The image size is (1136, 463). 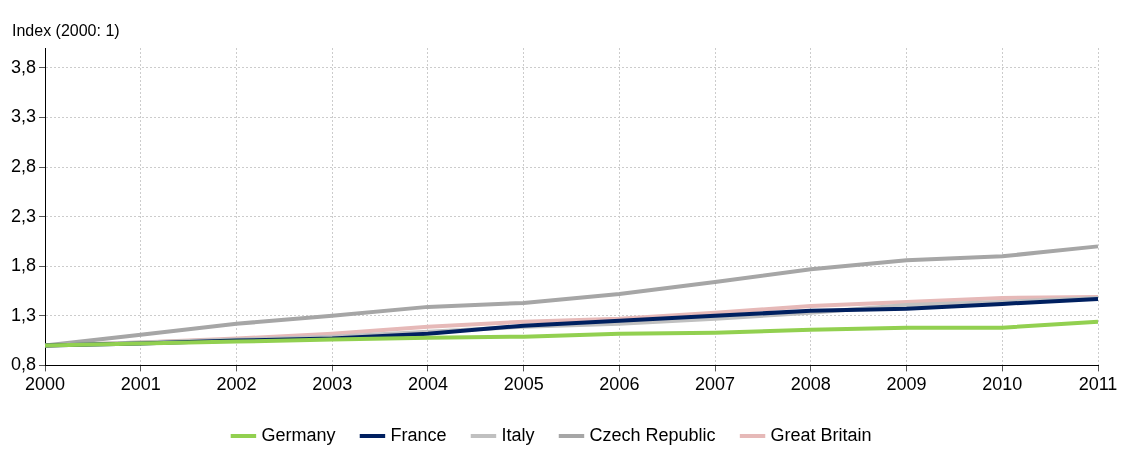 What do you see at coordinates (23, 364) in the screenshot?
I see `y-tick-label: 0,8` at bounding box center [23, 364].